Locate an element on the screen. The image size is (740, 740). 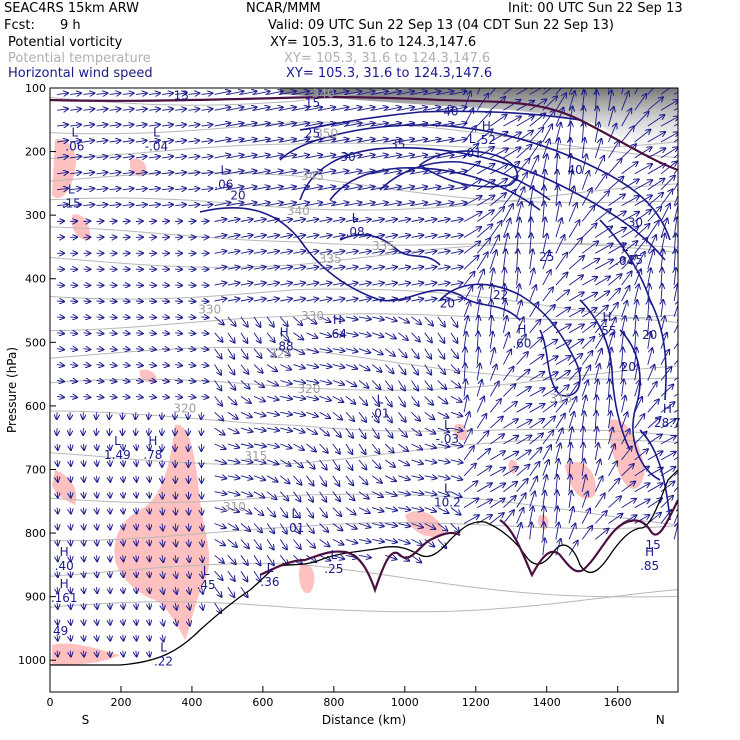
wind-contour-label: 30 is located at coordinates (635, 223).